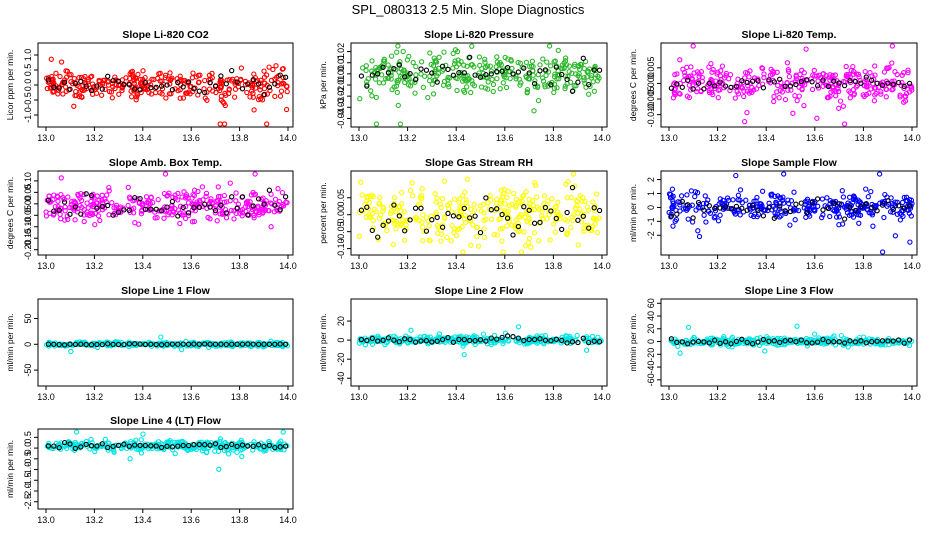  I want to click on x-tick-label: 13.4, so click(456, 138).